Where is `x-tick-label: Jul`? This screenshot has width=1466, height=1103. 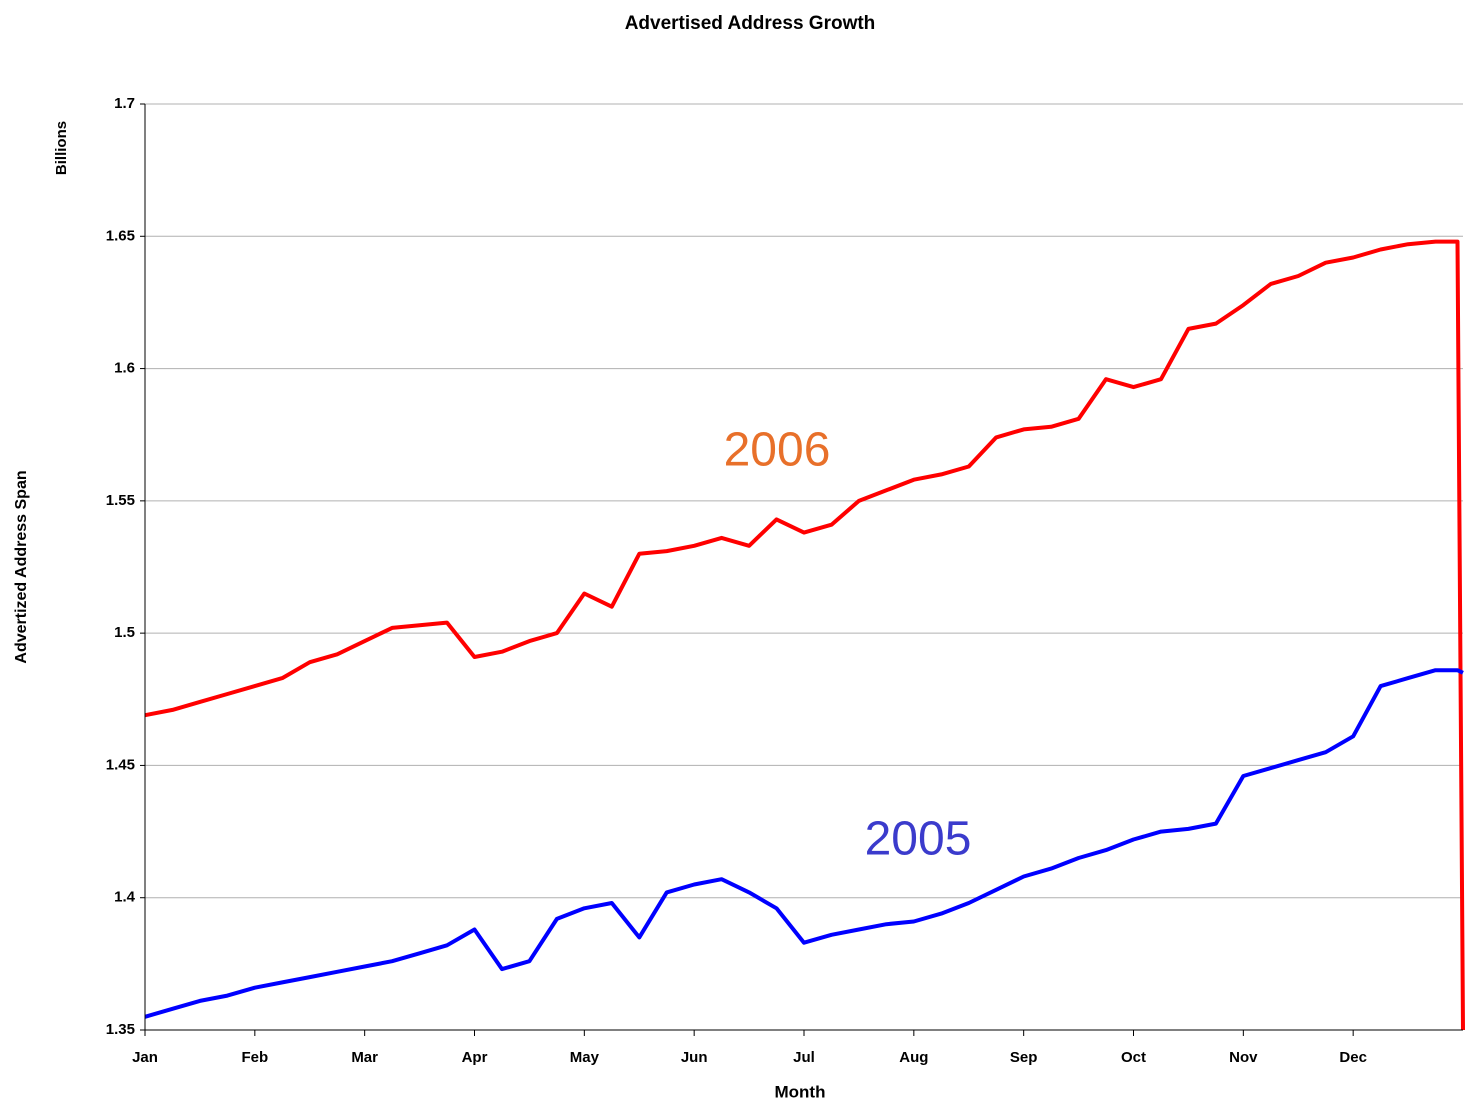 x-tick-label: Jul is located at coordinates (804, 1057).